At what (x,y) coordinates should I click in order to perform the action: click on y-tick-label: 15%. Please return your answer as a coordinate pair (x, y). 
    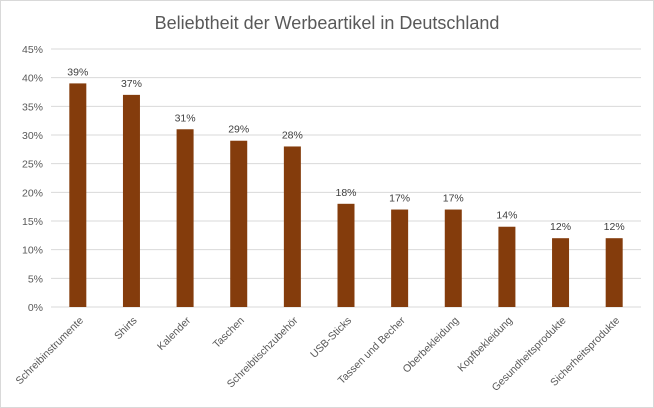
    Looking at the image, I should click on (32, 222).